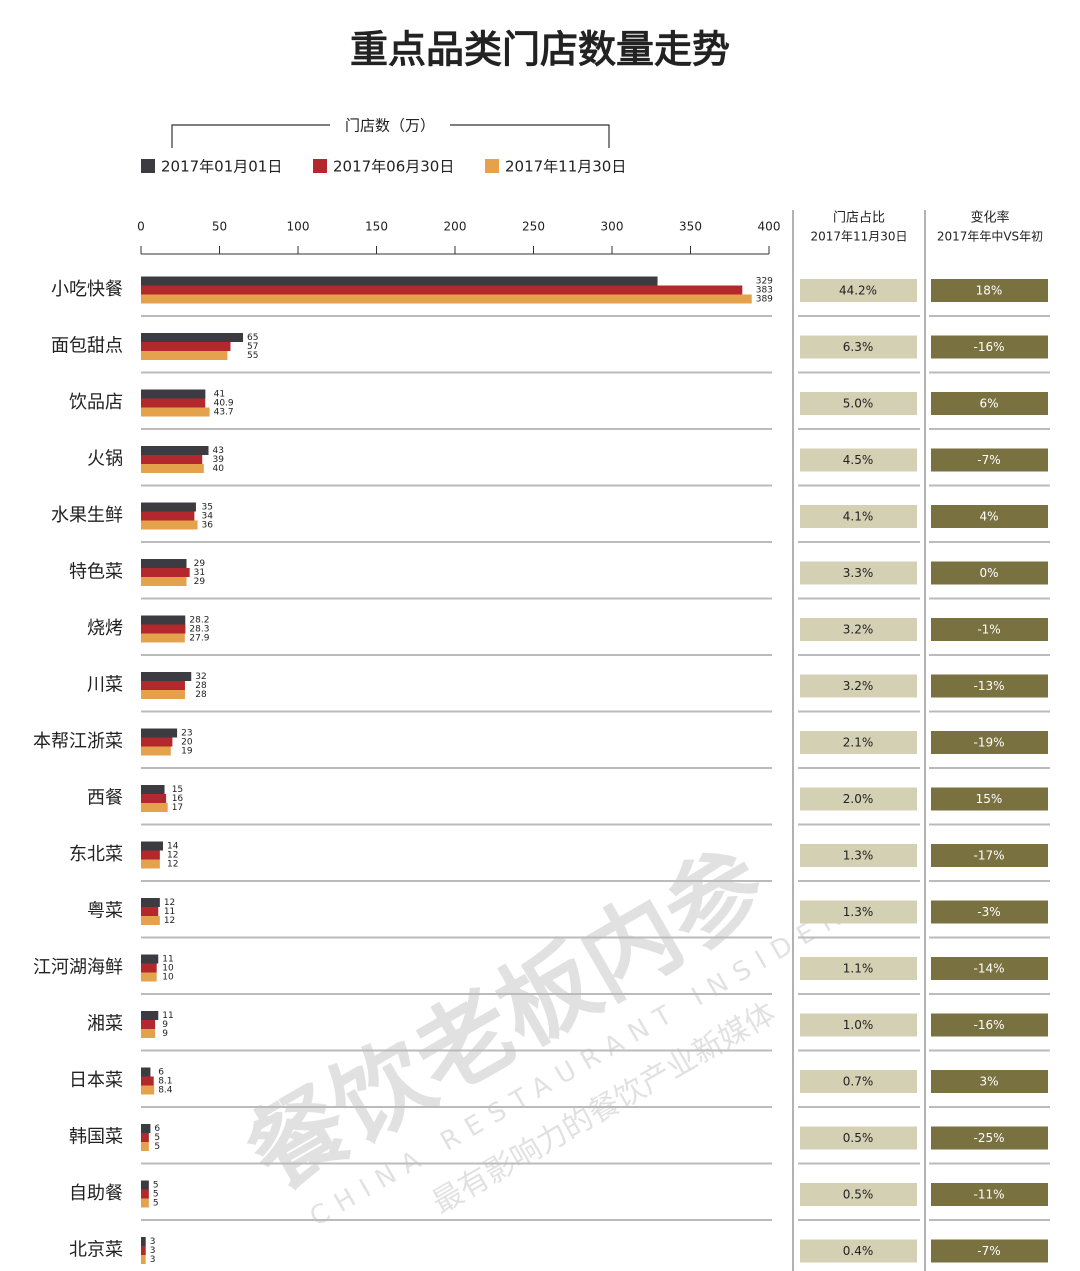 Image resolution: width=1080 pixels, height=1271 pixels. I want to click on category-label: 自助餐, so click(96, 1193).